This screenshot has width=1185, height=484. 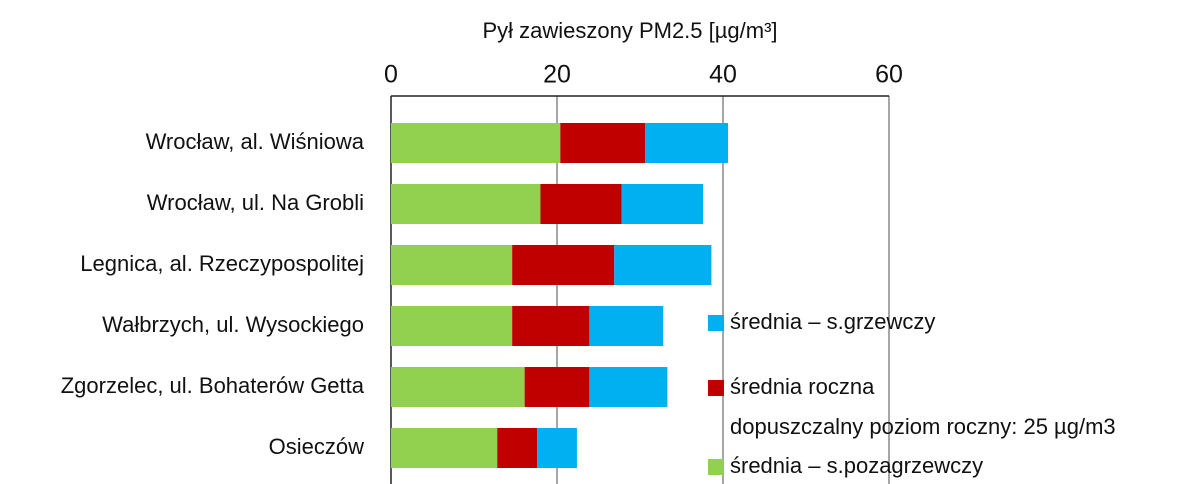 I want to click on x-tick-label: 40, so click(x=723, y=75).